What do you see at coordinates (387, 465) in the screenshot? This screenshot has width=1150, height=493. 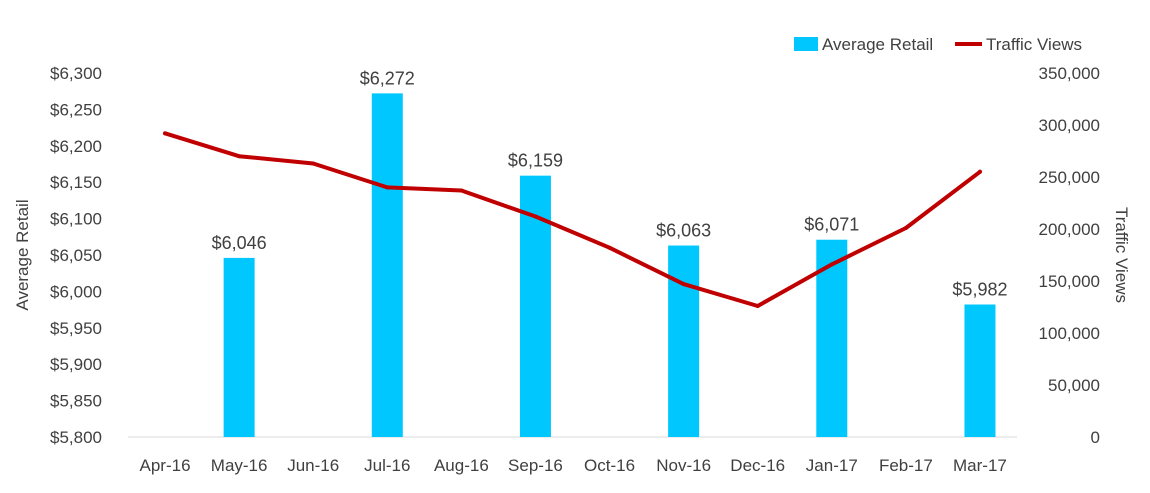 I see `category-label: Jul-16` at bounding box center [387, 465].